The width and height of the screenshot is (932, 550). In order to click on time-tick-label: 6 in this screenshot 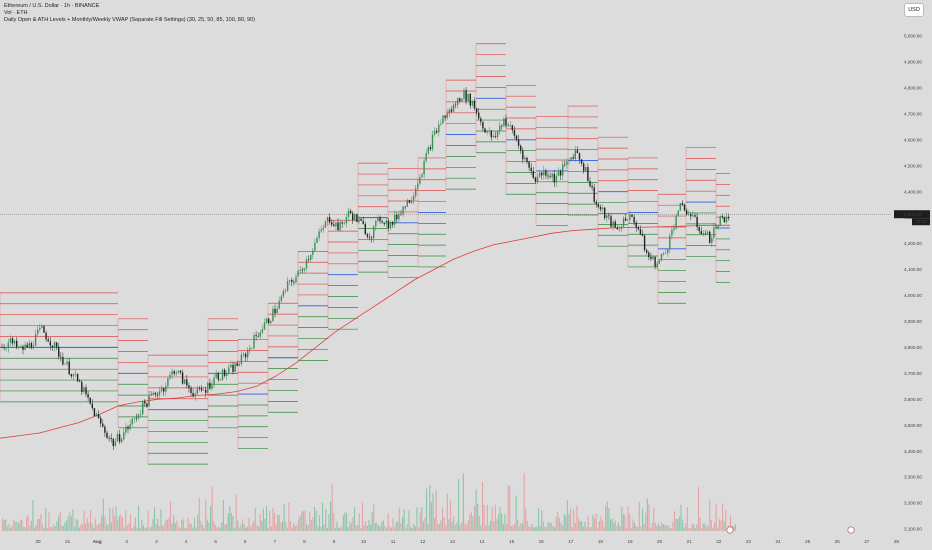, I will do `click(245, 541)`.